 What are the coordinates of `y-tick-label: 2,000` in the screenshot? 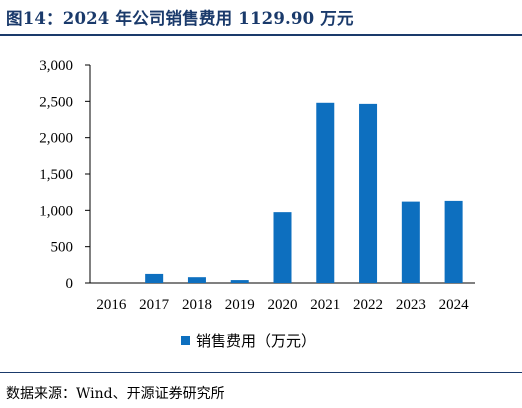 It's located at (56, 139).